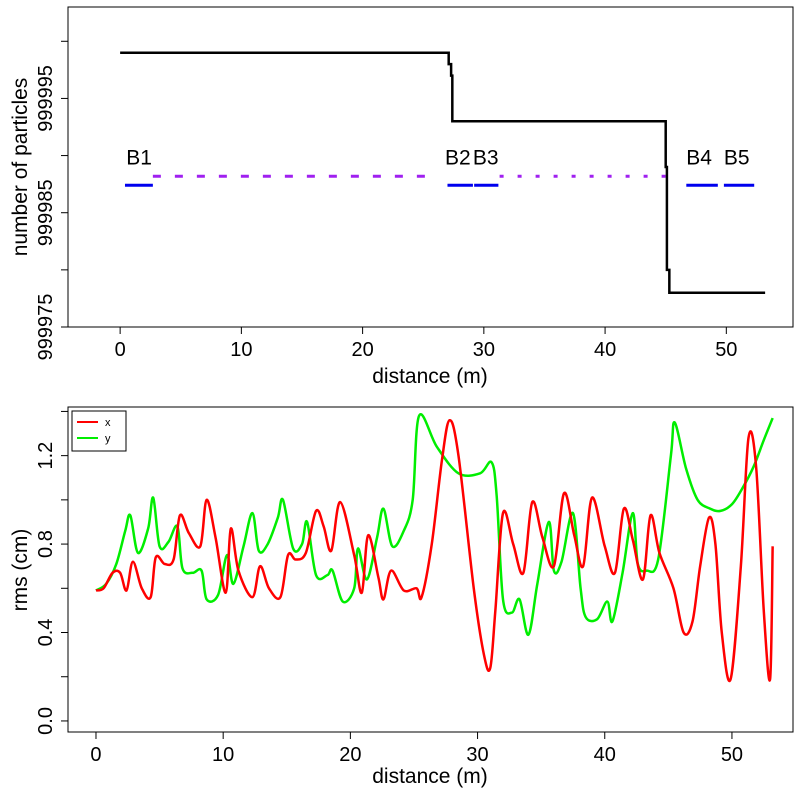  What do you see at coordinates (486, 158) in the screenshot?
I see `magnet-label: B3` at bounding box center [486, 158].